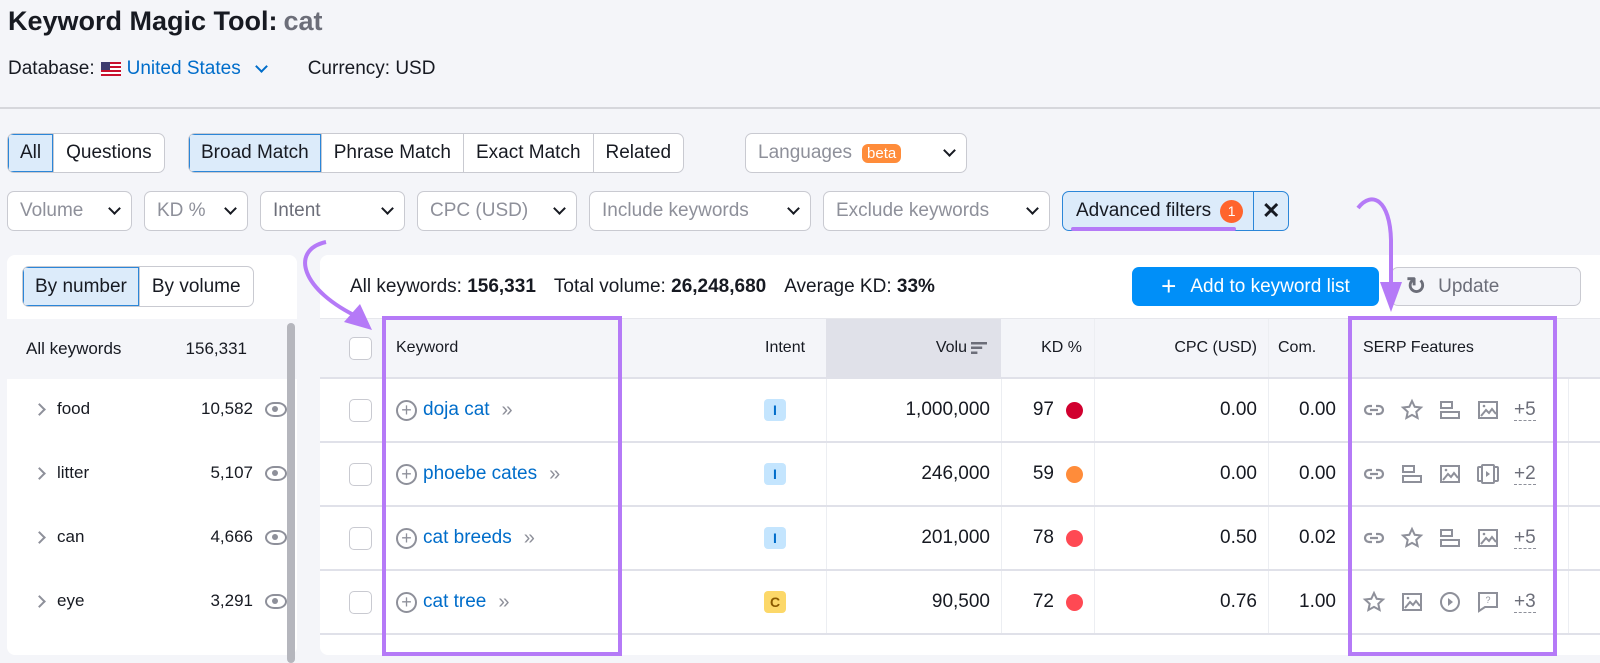 This screenshot has height=663, width=1600. I want to click on col-intent: Intent, so click(785, 347).